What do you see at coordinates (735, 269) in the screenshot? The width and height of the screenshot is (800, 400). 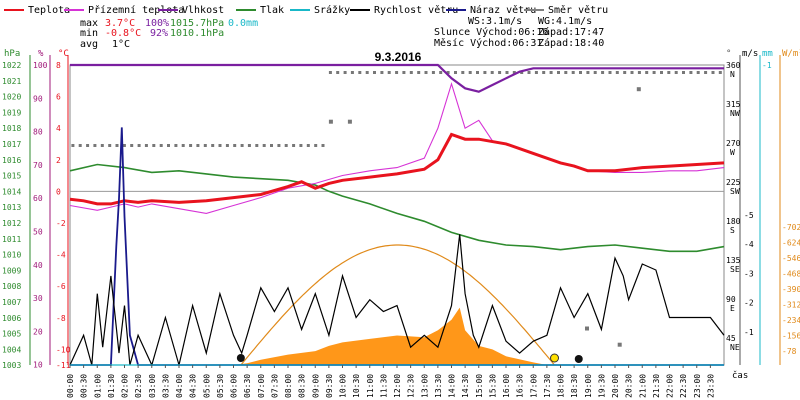 I see `dir-tick-label: SE` at bounding box center [735, 269].